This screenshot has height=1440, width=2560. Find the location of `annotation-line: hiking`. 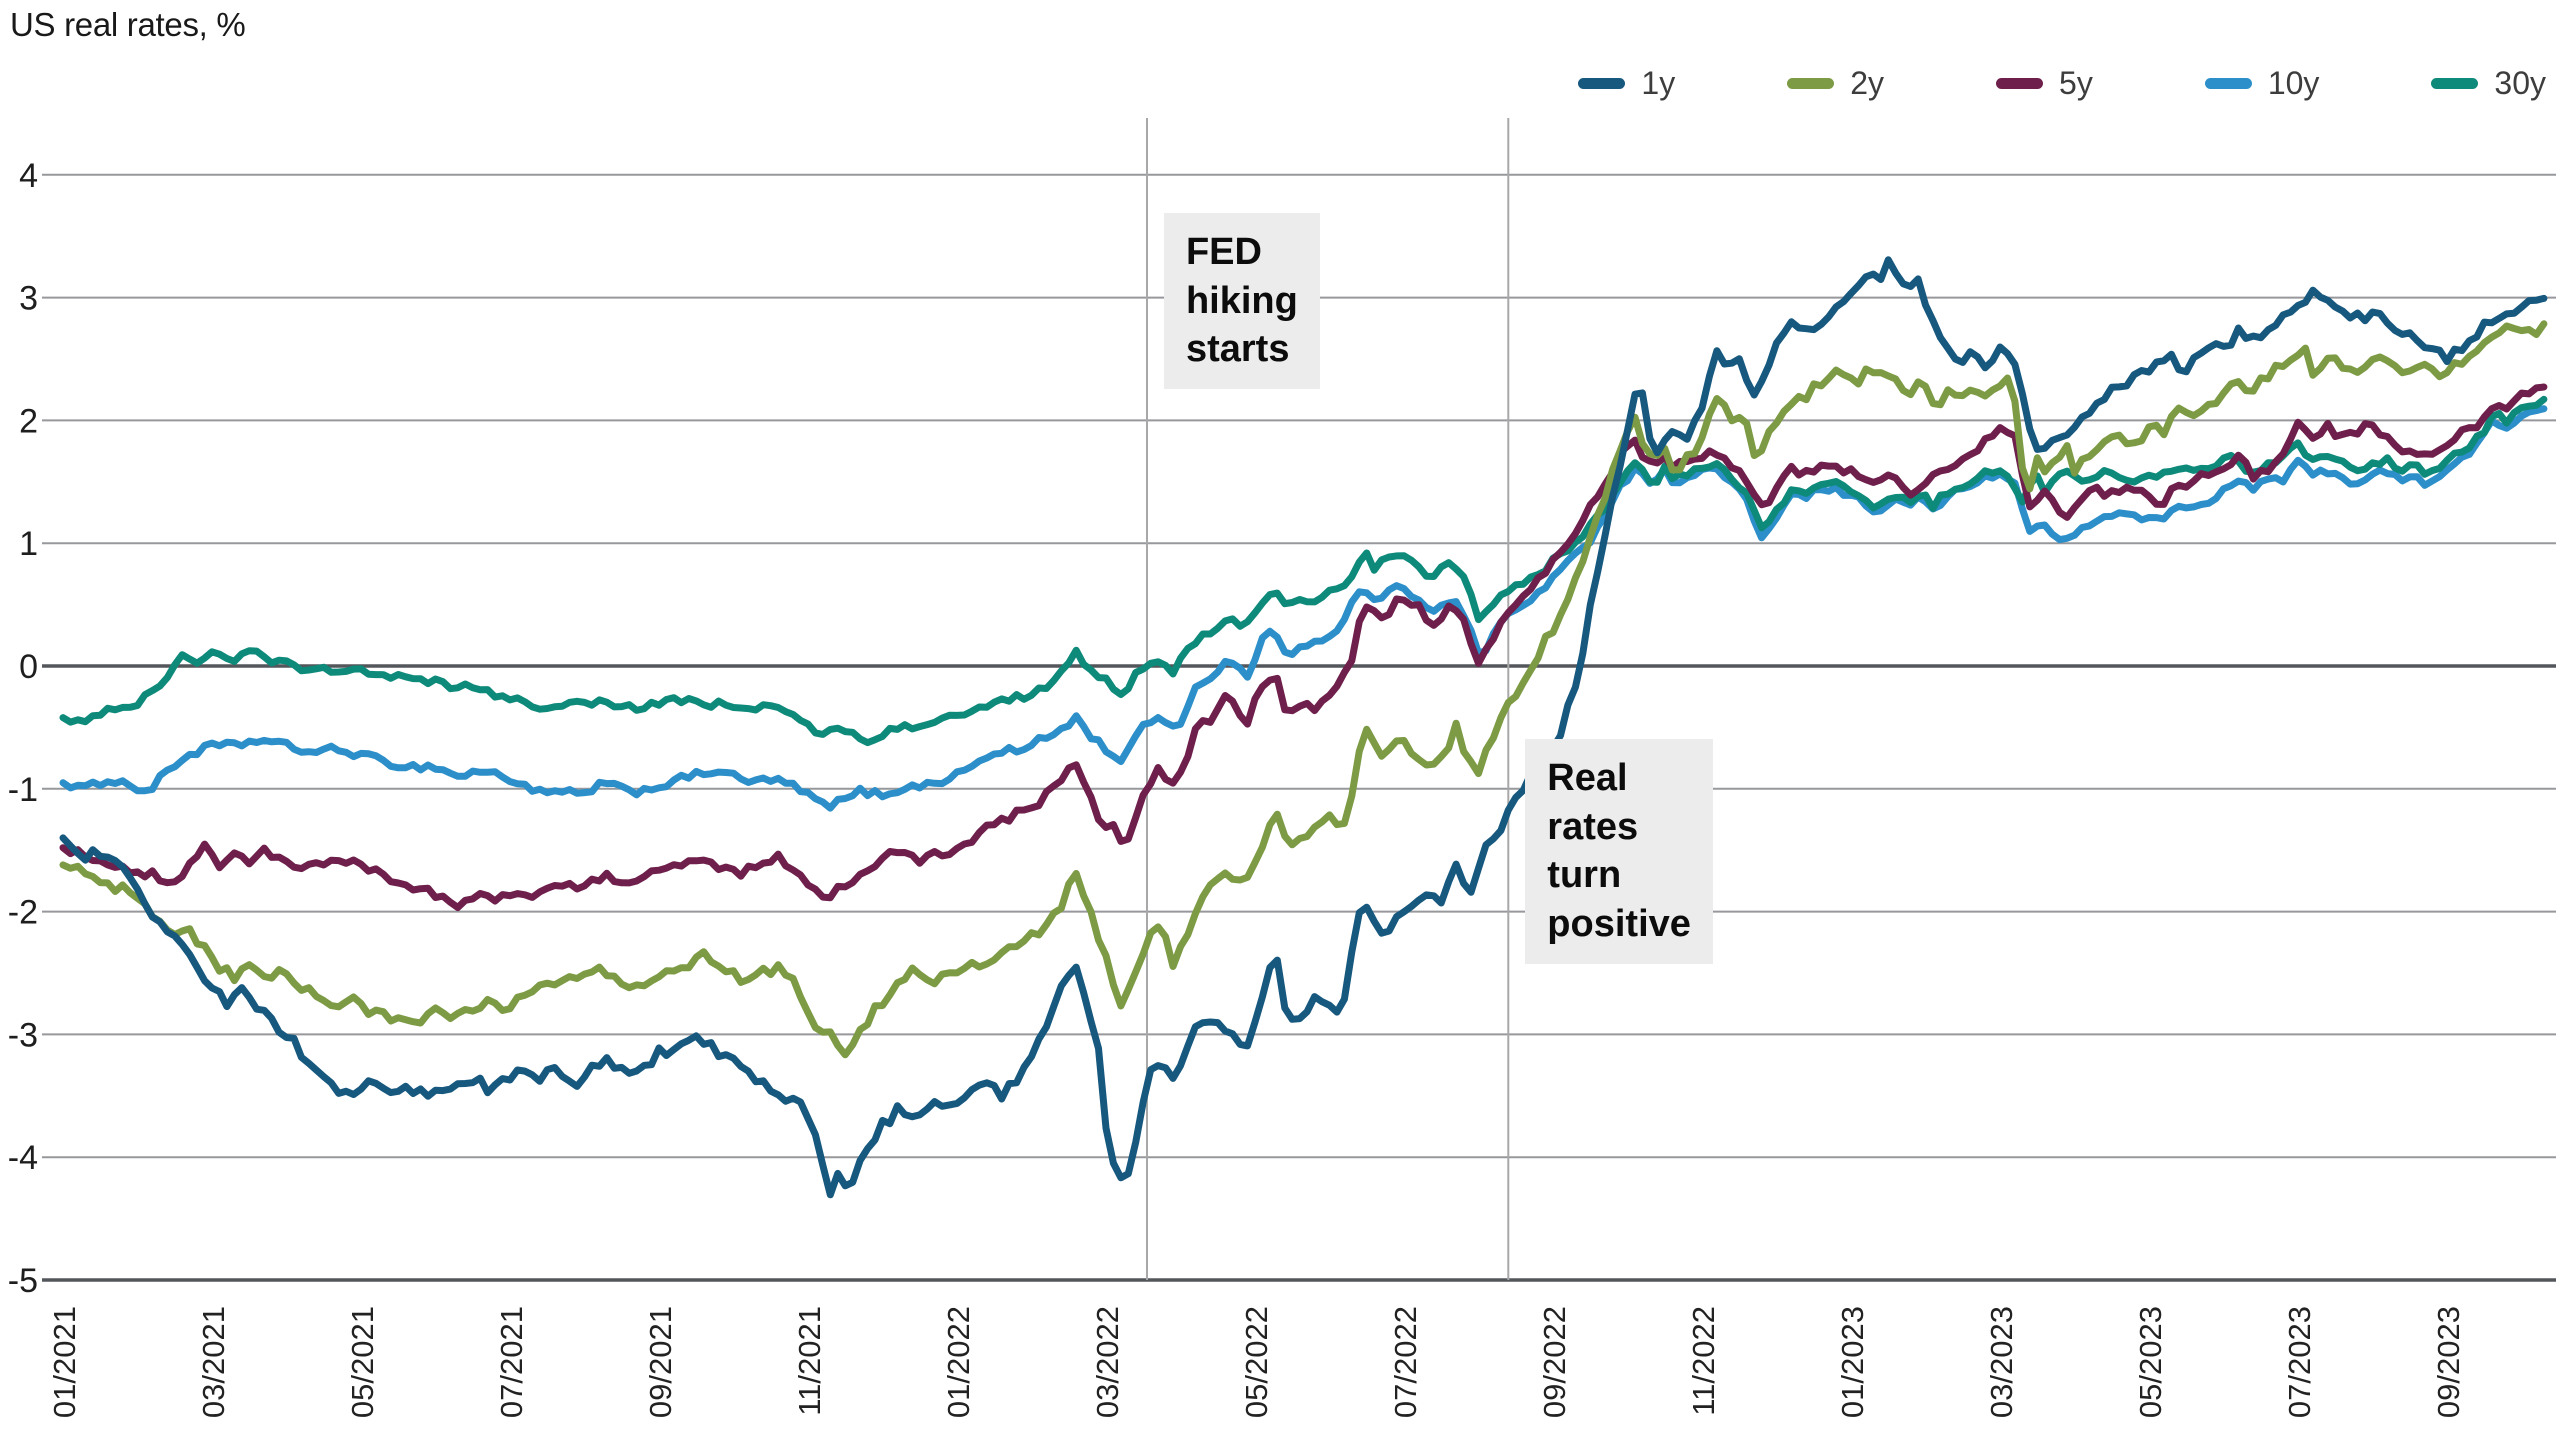

annotation-line: hiking is located at coordinates (1241, 300).